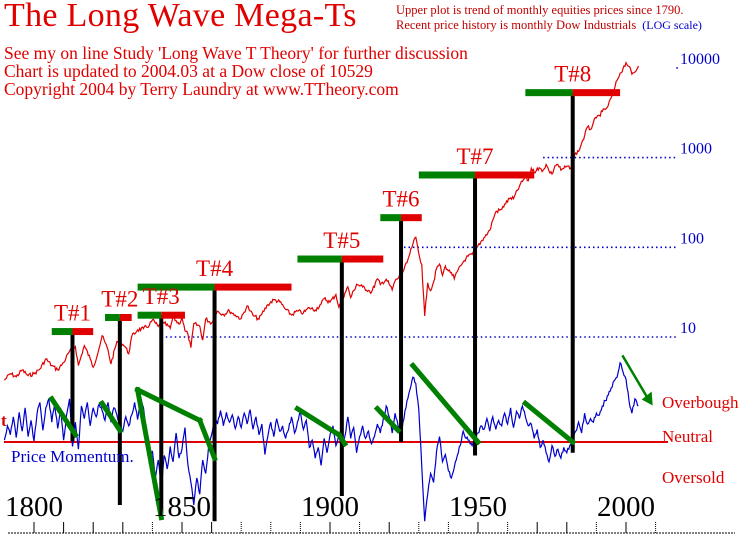 The width and height of the screenshot is (746, 550). I want to click on t-label-3: T#3, so click(161, 296).